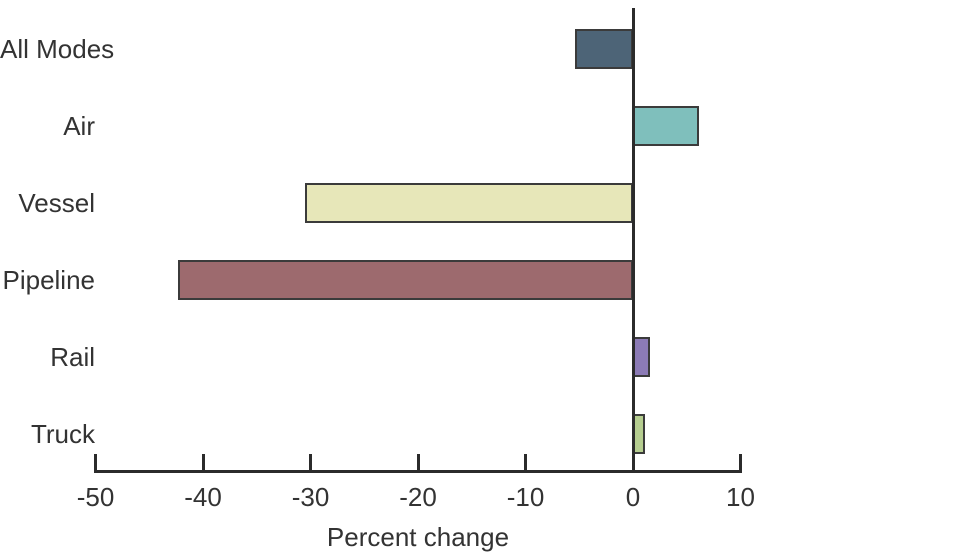 This screenshot has height=552, width=980. What do you see at coordinates (418, 537) in the screenshot?
I see `x-axis-title: Percent change` at bounding box center [418, 537].